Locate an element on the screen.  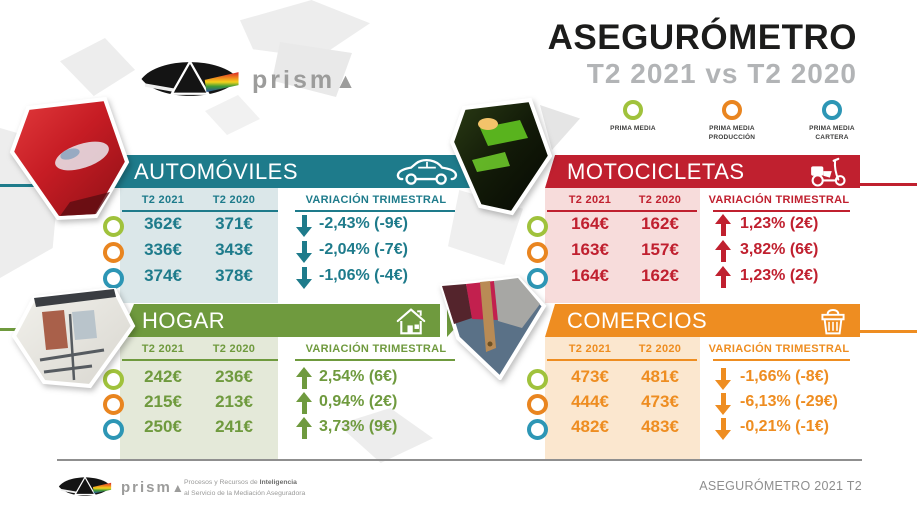
table-row: 242€ 236€ 2,54% (6€) is located at coordinates (300, 379).